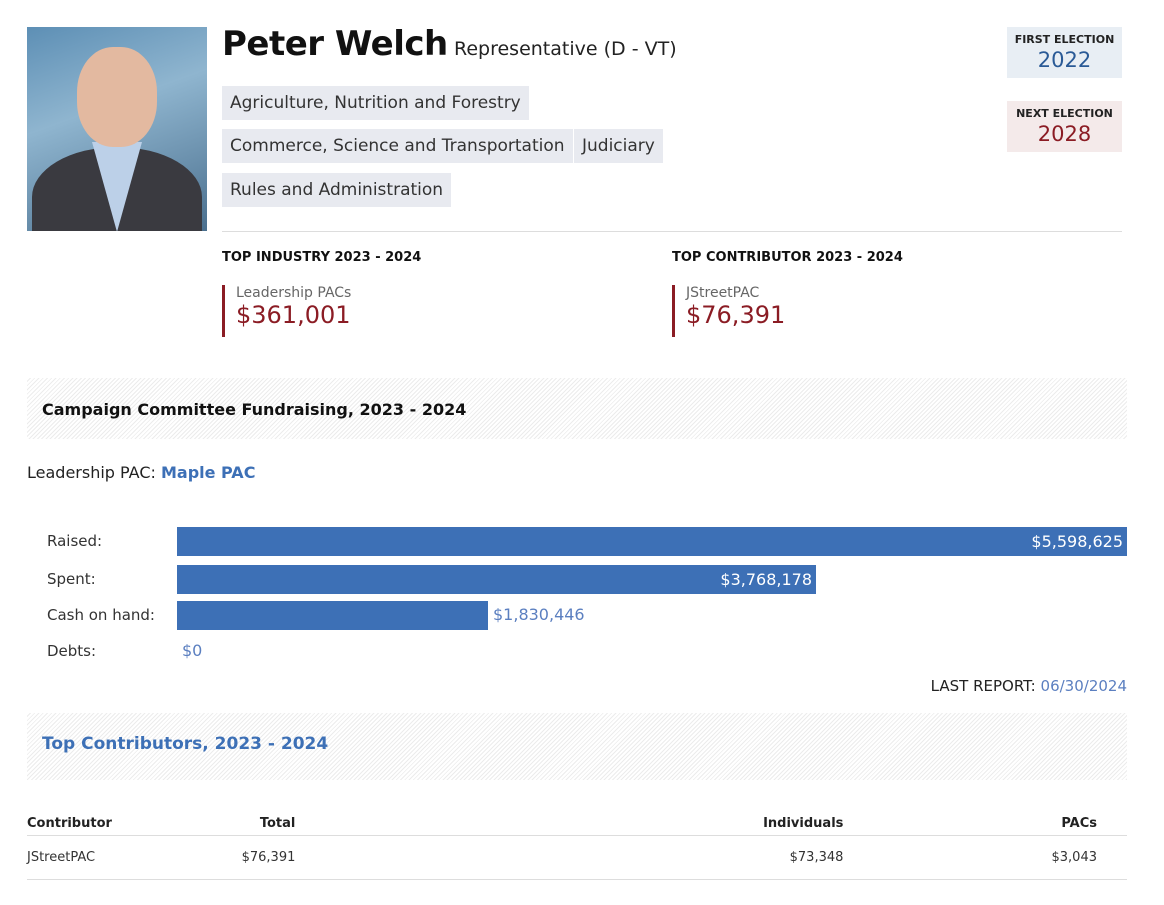 This screenshot has height=905, width=1164. I want to click on leadership-pac: Leadership PAC: Maple PAC, so click(141, 472).